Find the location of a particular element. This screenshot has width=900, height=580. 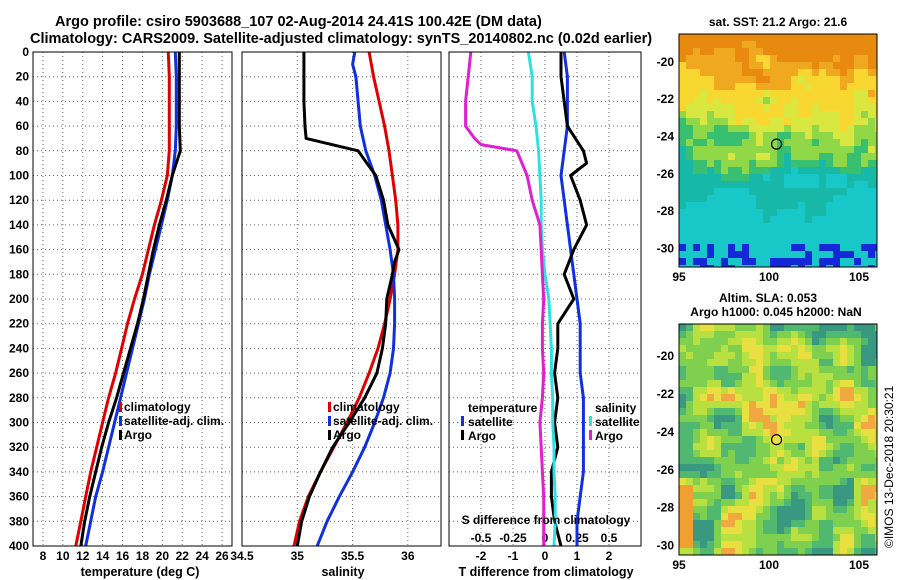

sla-map: 95 100 105-20-22-24-26-28-30 is located at coordinates (767, 447).